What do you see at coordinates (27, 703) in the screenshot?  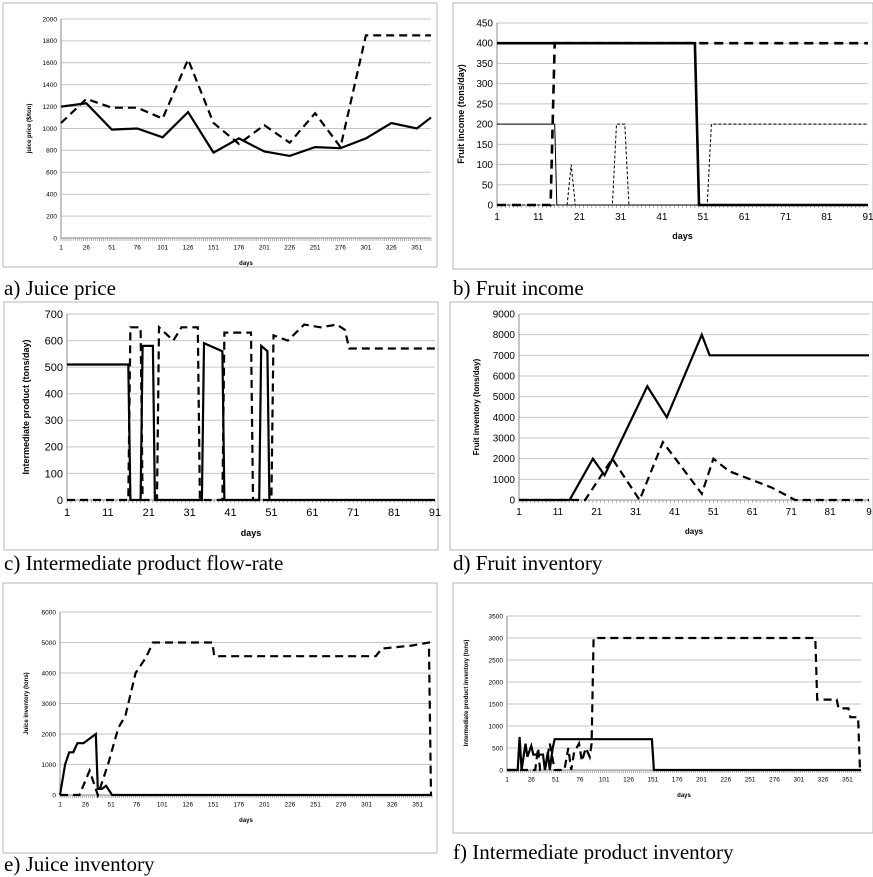 I see `y-axis-title: Juice inventory (tons)` at bounding box center [27, 703].